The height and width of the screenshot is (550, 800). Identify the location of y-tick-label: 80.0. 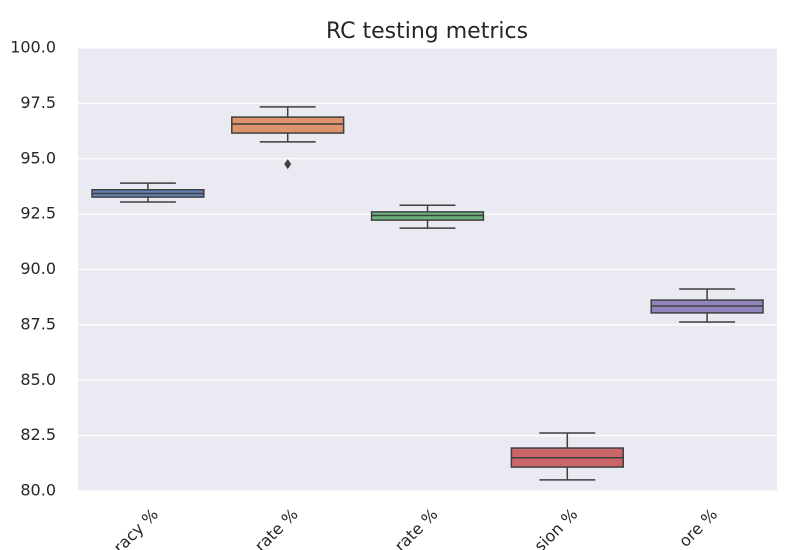
(38, 490).